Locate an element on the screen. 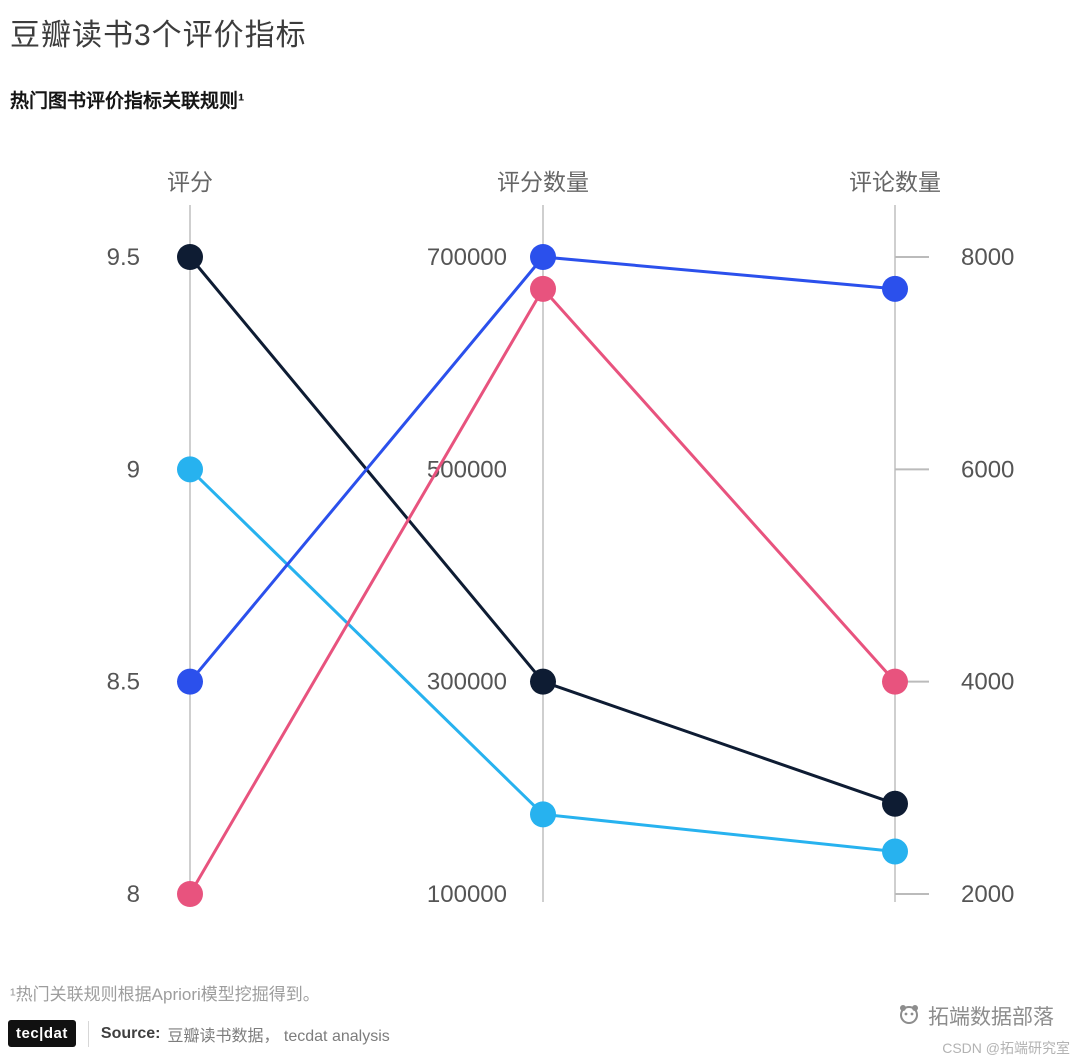 The image size is (1080, 1063). footer-divider is located at coordinates (88, 1033).